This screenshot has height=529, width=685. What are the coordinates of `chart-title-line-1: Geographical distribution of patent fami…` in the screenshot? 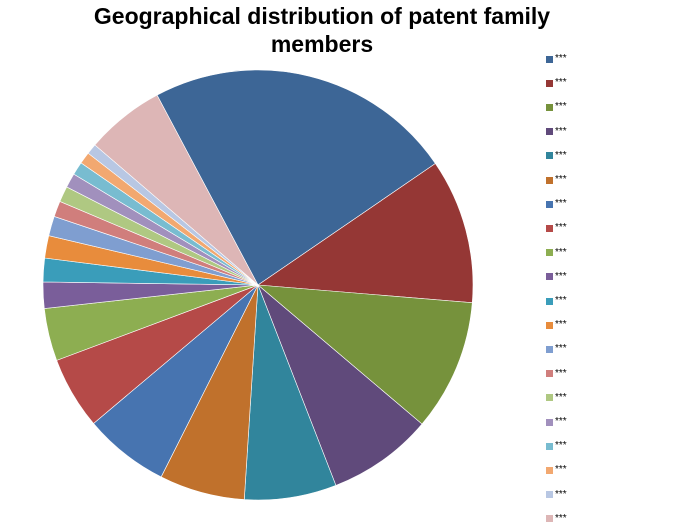 It's located at (322, 16).